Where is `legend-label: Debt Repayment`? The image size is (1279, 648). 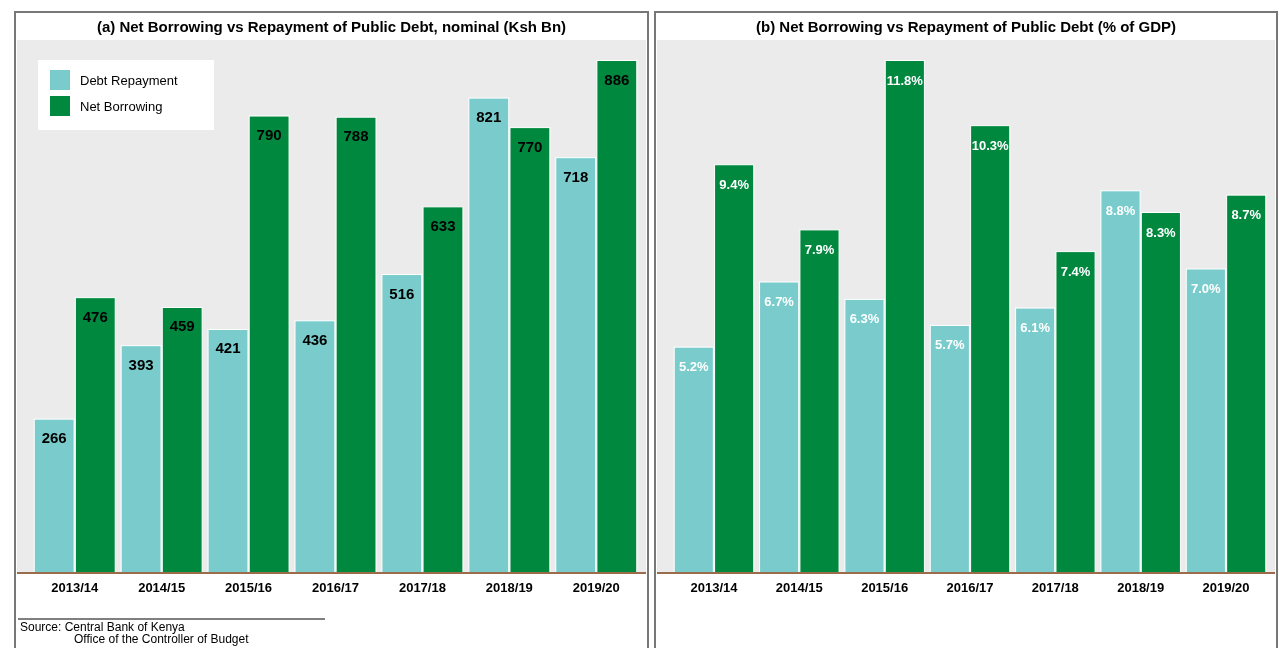 legend-label: Debt Repayment is located at coordinates (129, 80).